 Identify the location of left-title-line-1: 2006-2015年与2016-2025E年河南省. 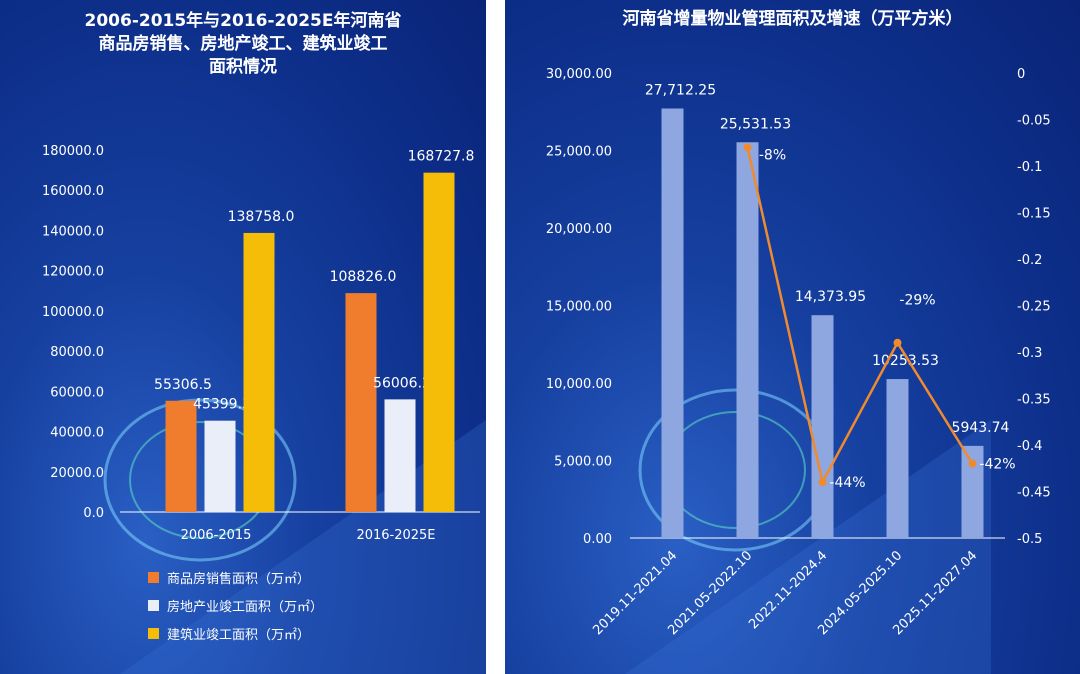
(243, 21).